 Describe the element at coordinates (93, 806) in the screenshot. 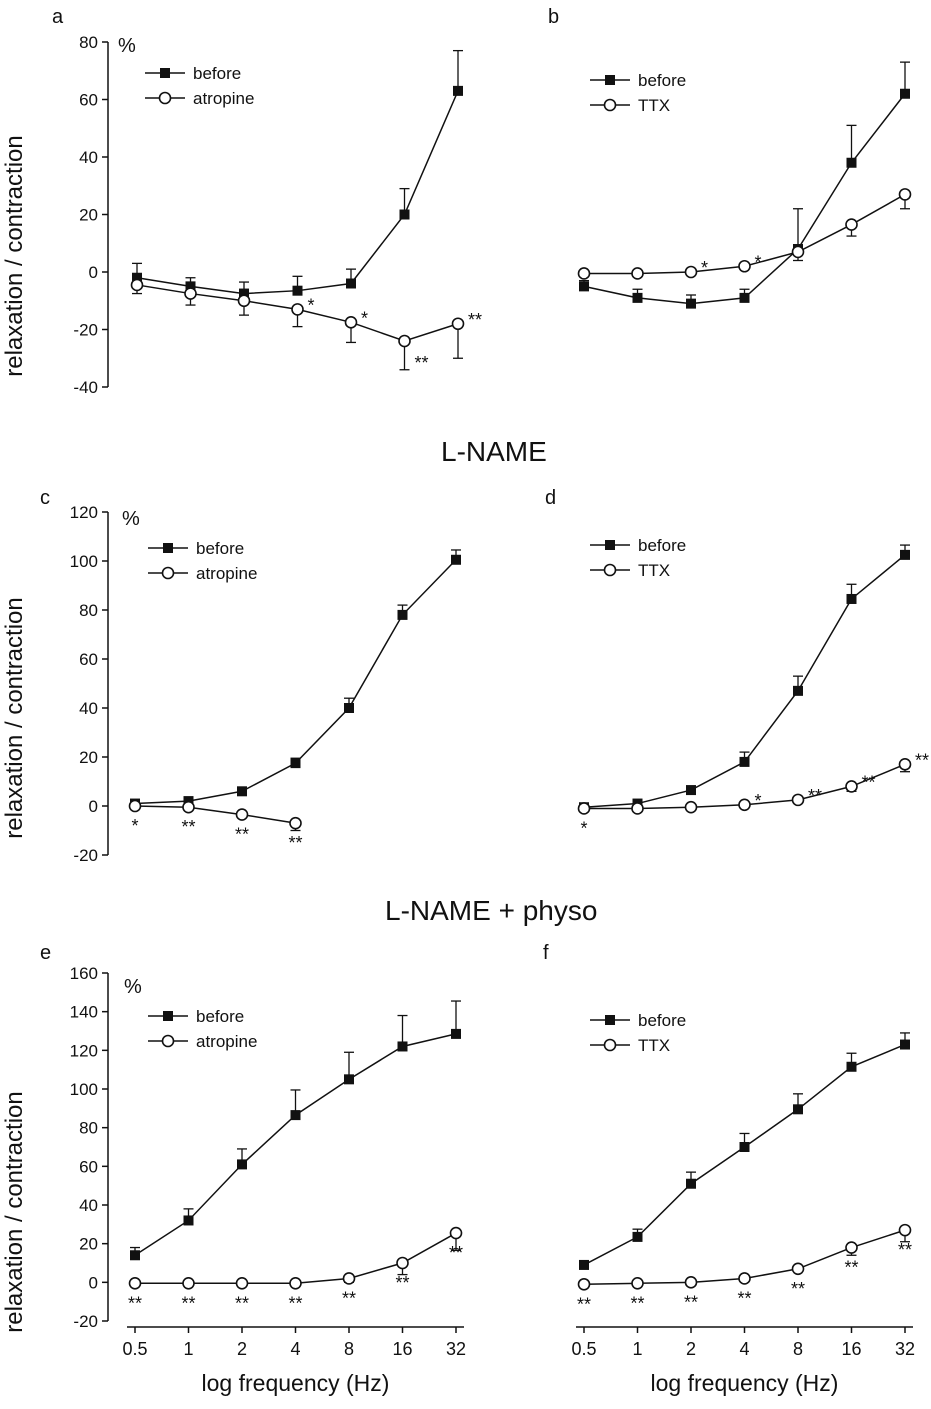

I see `y-tick-label-c-0: 0` at that location.